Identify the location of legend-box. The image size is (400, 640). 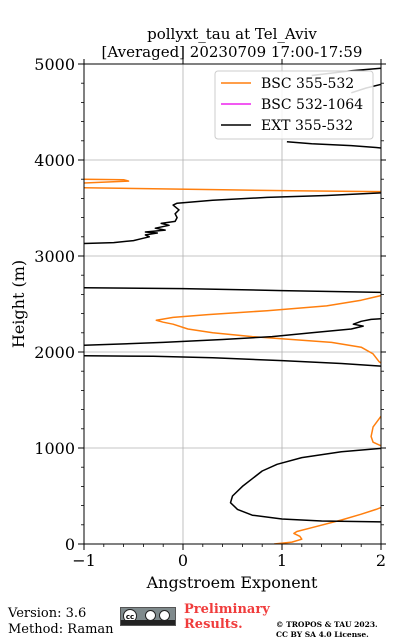
(294, 105).